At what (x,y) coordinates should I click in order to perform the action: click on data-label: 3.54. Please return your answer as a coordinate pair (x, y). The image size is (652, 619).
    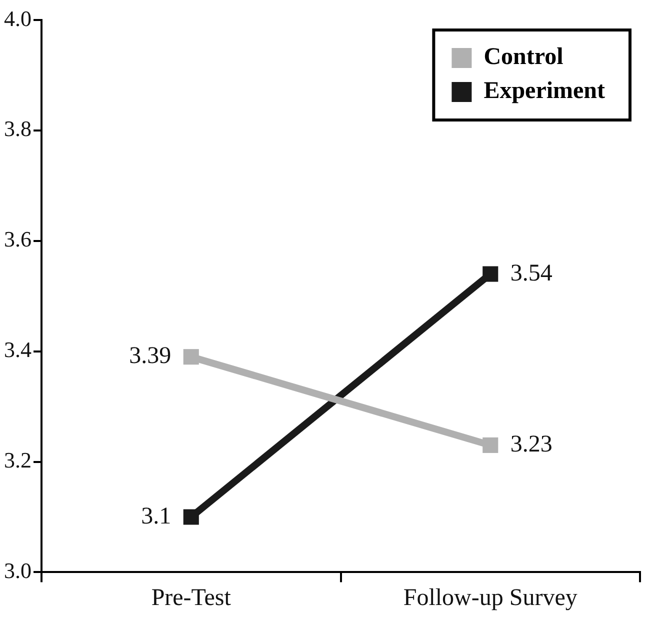
    Looking at the image, I should click on (531, 273).